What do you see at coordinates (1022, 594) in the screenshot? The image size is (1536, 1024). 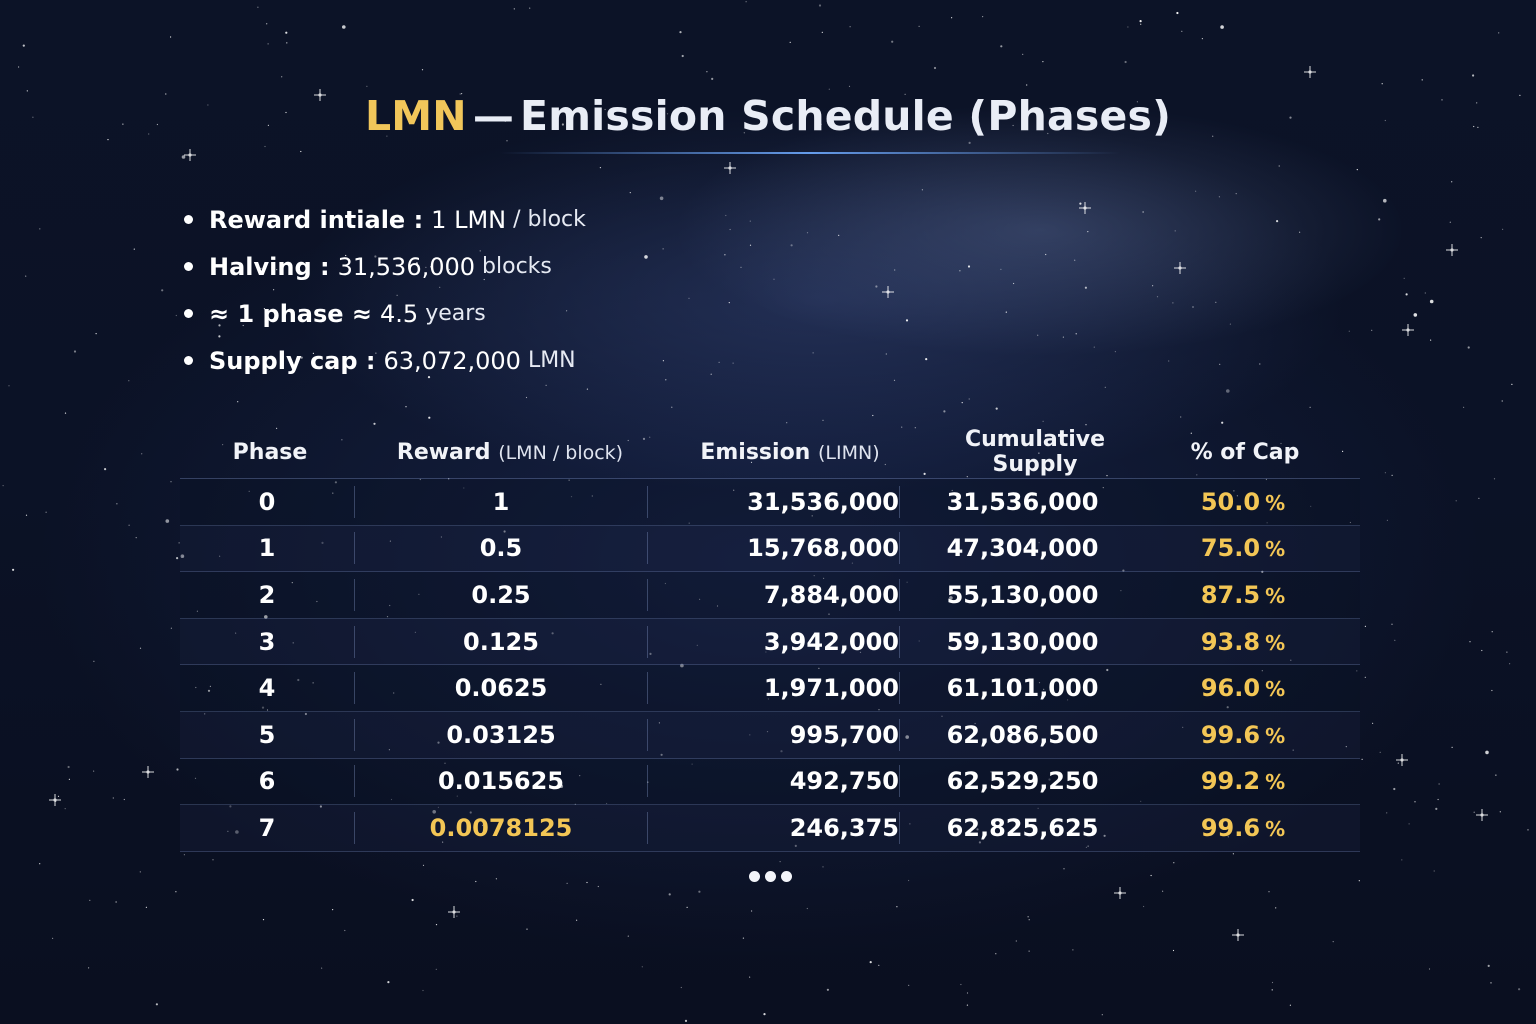 I see `cell-cumulative: 55,130,000` at bounding box center [1022, 594].